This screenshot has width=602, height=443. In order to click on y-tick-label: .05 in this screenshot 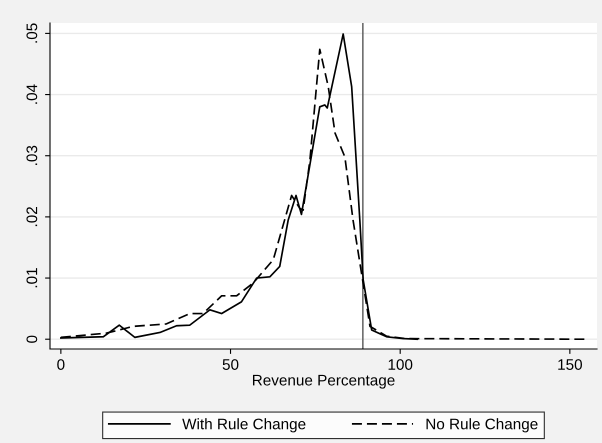, I will do `click(32, 33)`.